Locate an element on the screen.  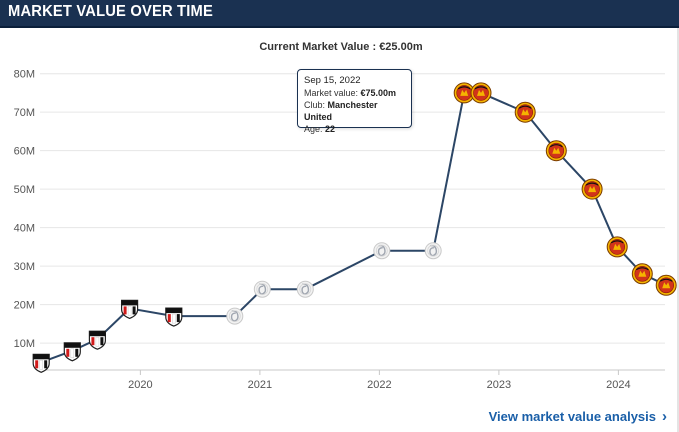
y-tick-label: 70M is located at coordinates (24, 113).